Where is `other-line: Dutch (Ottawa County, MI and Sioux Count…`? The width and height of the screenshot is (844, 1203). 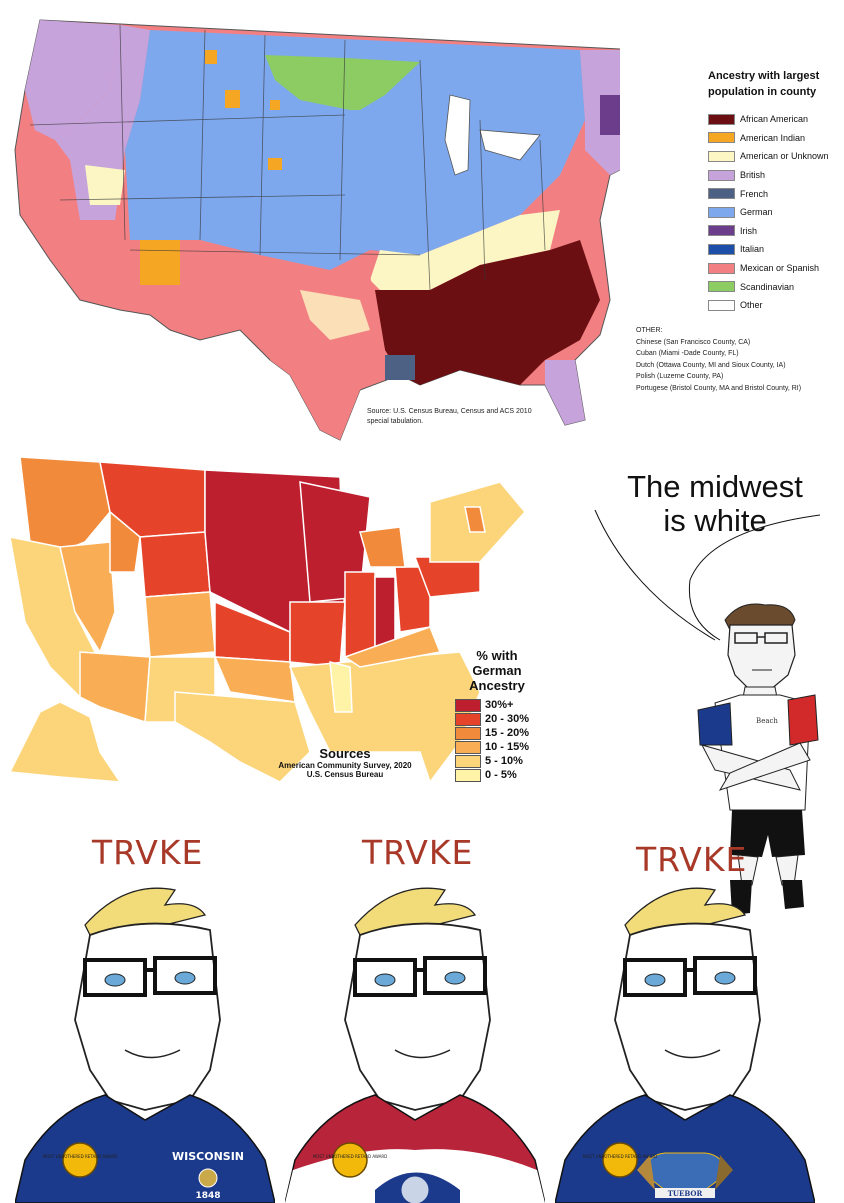
other-line: Dutch (Ottawa County, MI and Sioux Count… is located at coordinates (711, 365).